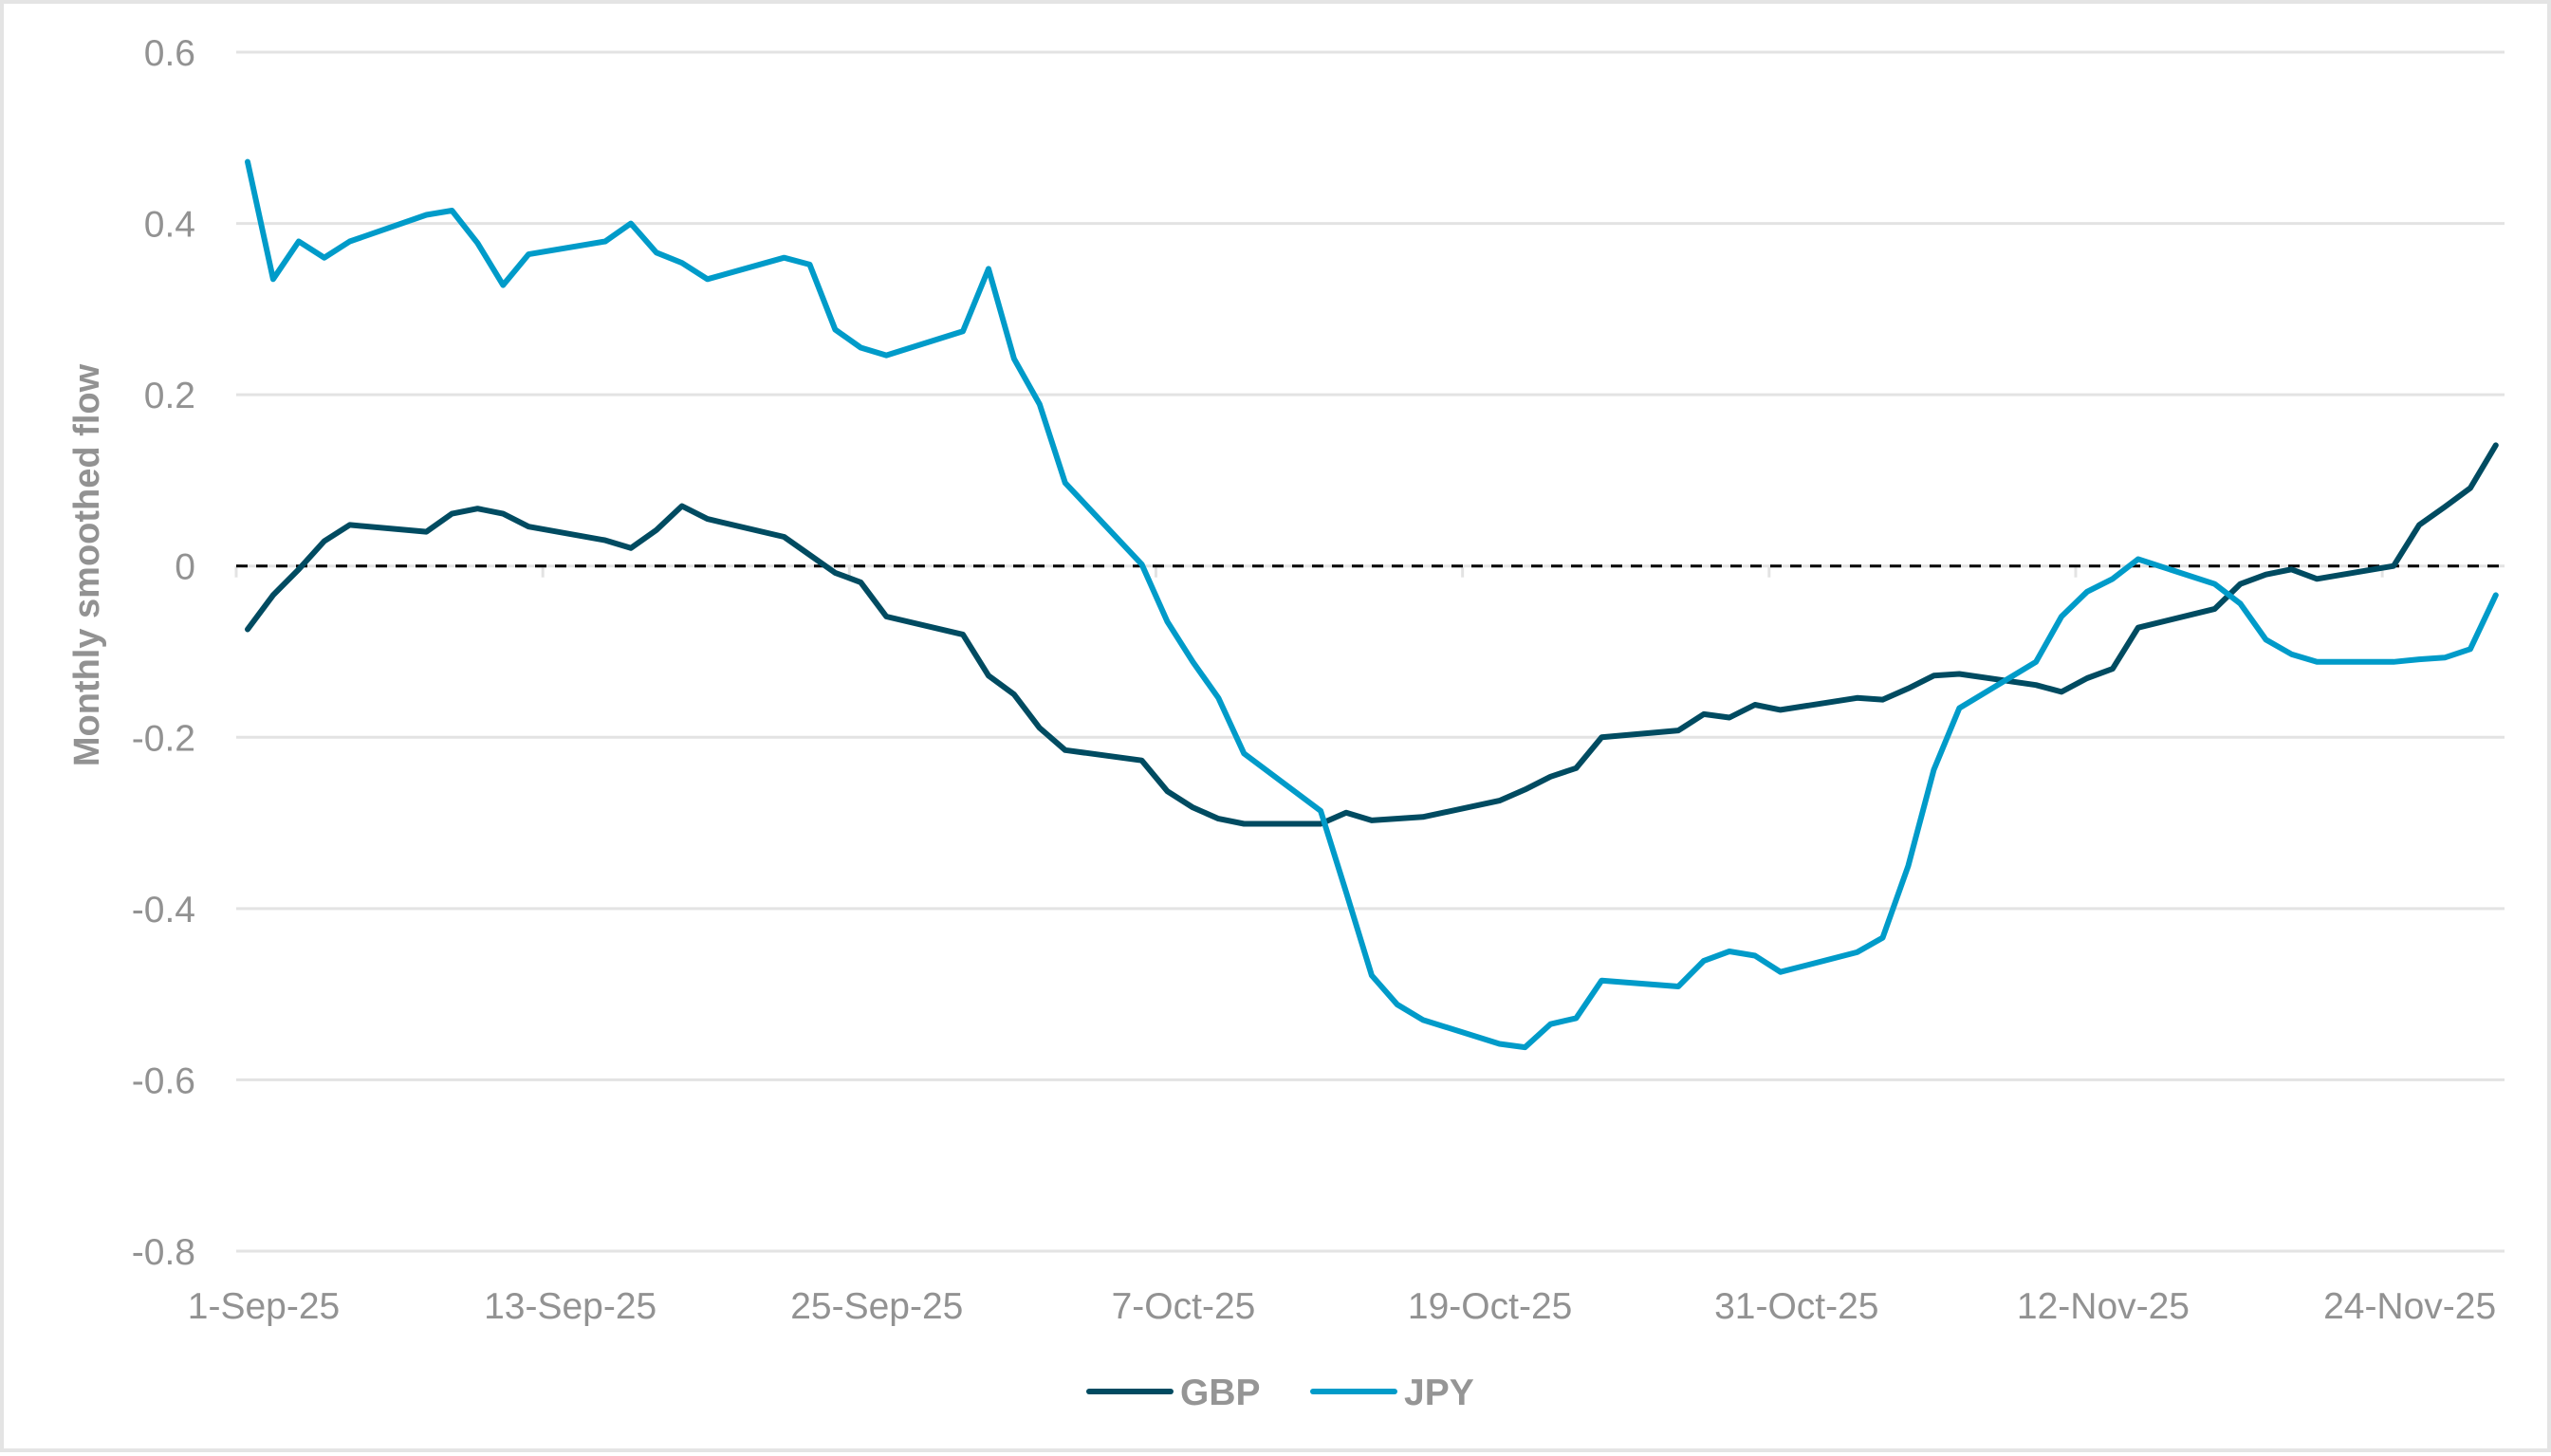  What do you see at coordinates (163, 738) in the screenshot?
I see `y-tick-label: -0.2` at bounding box center [163, 738].